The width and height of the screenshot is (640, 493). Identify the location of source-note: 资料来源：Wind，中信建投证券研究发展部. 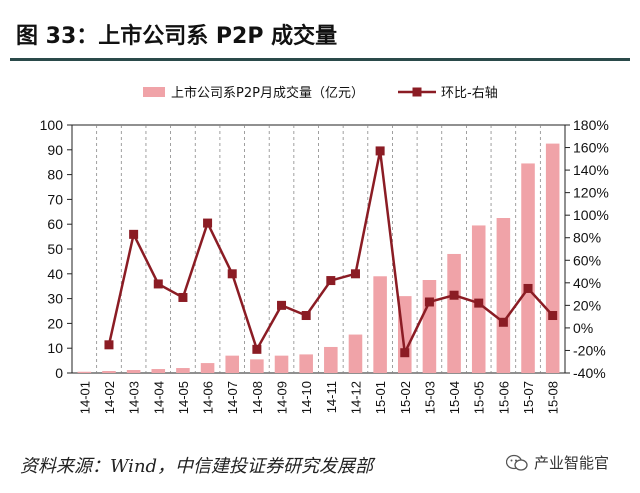
(197, 466).